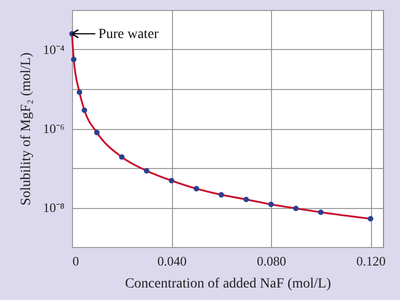 Image resolution: width=400 pixels, height=300 pixels. I want to click on y-tick-label: 10⁻⁸, so click(53, 207).